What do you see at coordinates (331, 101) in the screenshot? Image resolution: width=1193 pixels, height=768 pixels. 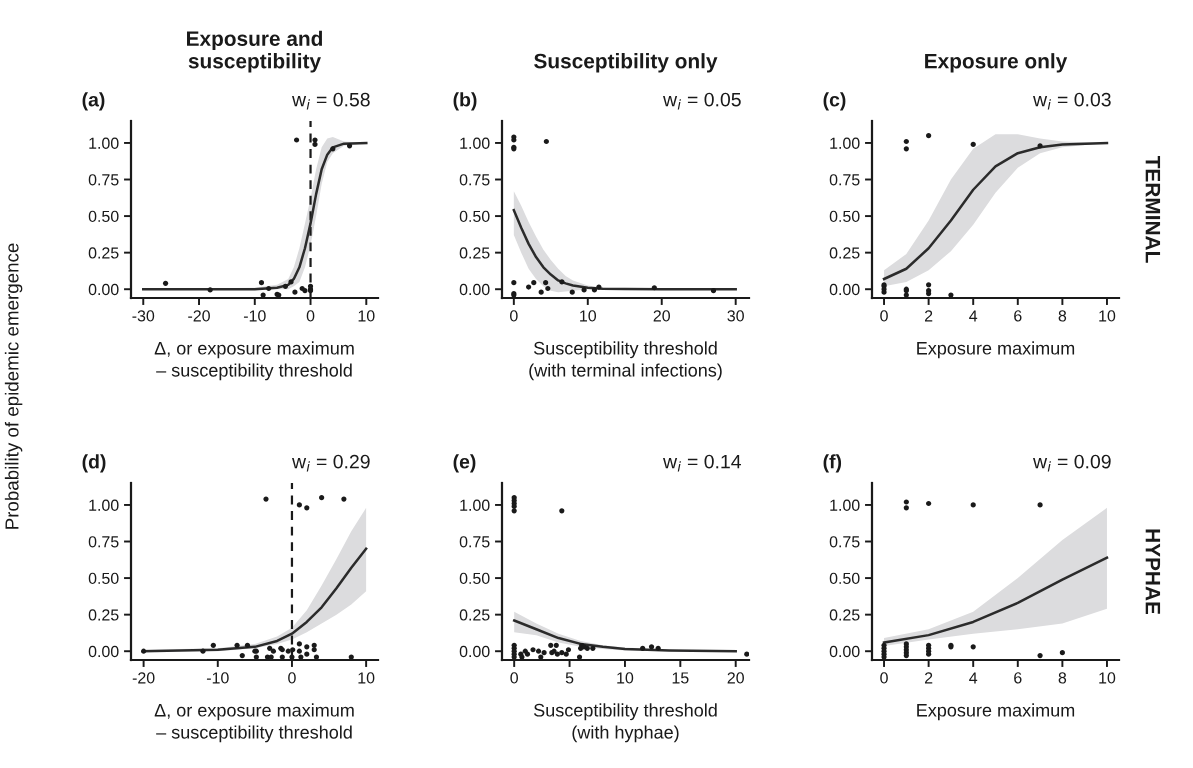 I see `text: w$_{i}$ = 0.58` at bounding box center [331, 101].